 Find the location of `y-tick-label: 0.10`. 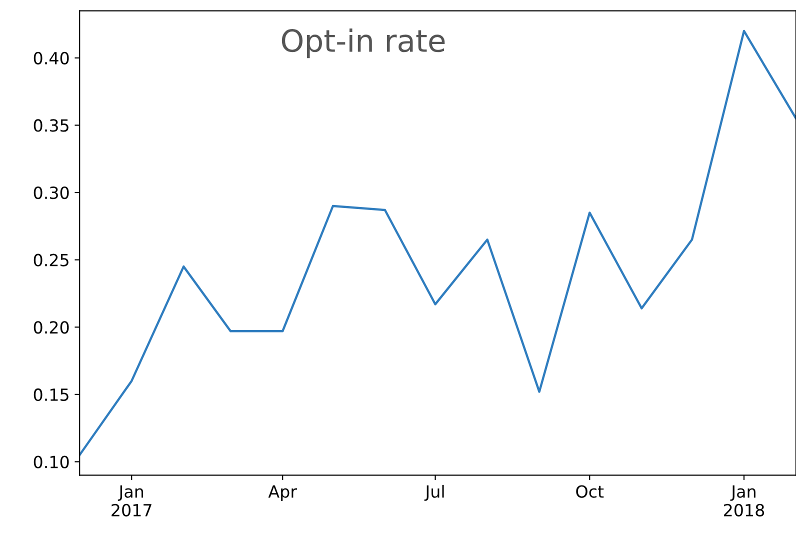

y-tick-label: 0.10 is located at coordinates (51, 462).